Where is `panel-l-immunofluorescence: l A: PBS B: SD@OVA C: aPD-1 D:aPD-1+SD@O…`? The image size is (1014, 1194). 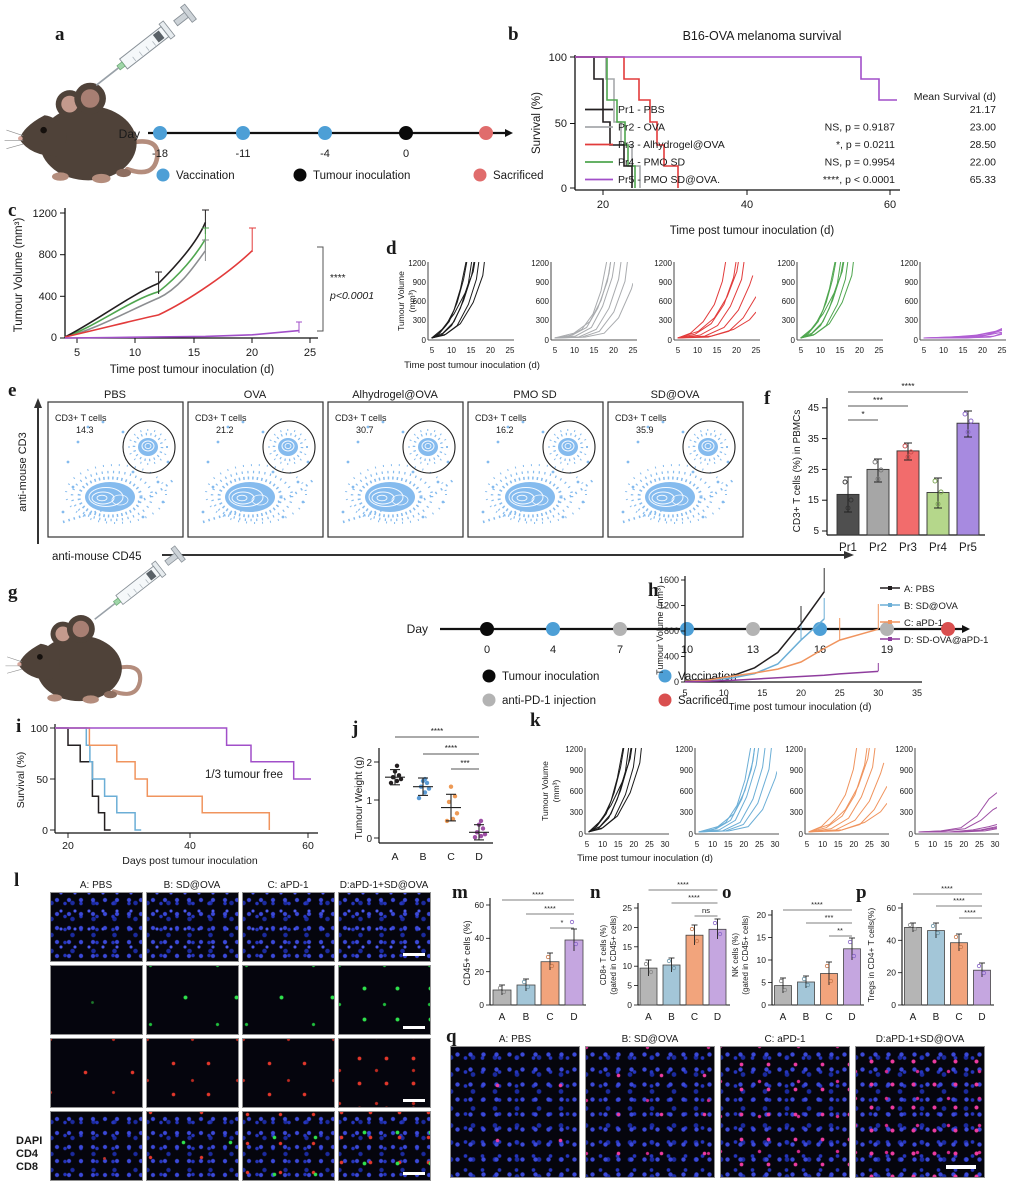 panel-l-immunofluorescence: l A: PBS B: SD@OVA C: aPD-1 D:aPD-1+SD@O… is located at coordinates (221, 1021).